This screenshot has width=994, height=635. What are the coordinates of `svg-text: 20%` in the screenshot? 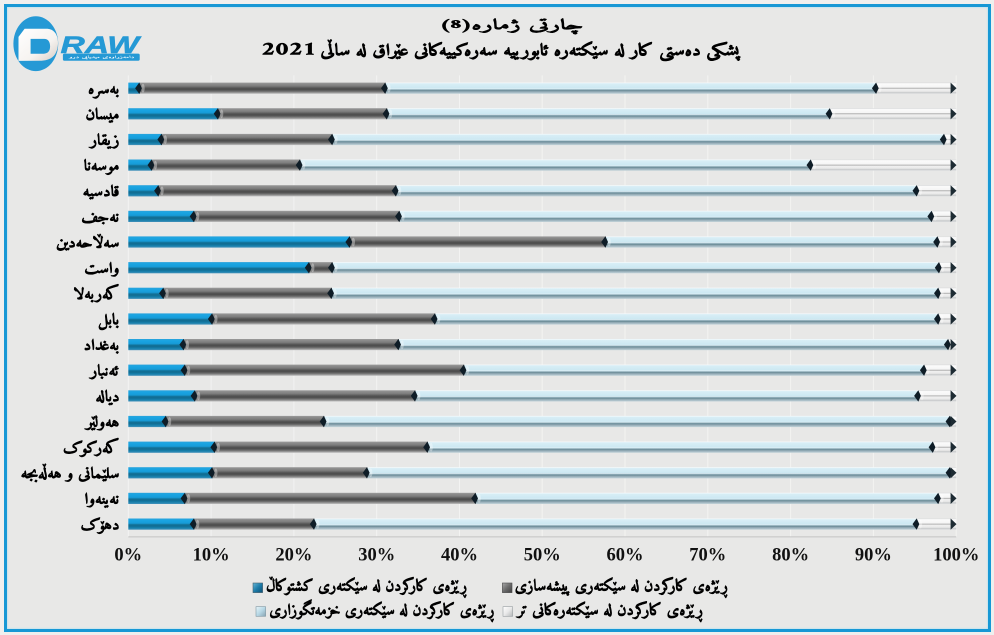 It's located at (293, 556).